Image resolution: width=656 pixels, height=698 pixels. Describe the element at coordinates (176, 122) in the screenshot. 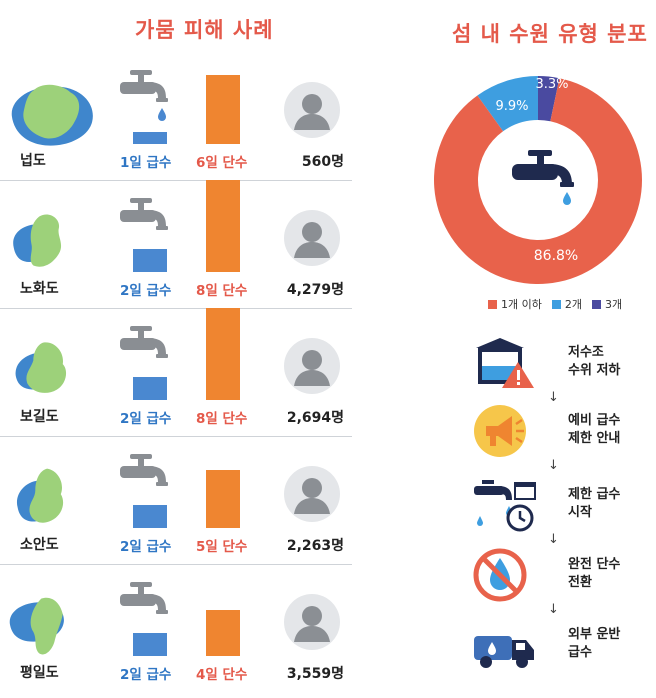

I see `island-row: 넙도 1일 급수 6일 단수 560명` at that location.